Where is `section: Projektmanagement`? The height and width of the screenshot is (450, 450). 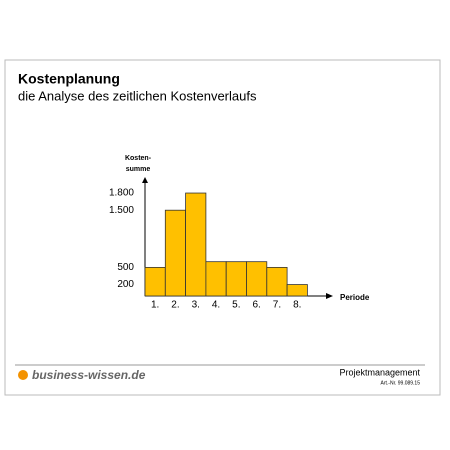 section: Projektmanagement is located at coordinates (379, 372).